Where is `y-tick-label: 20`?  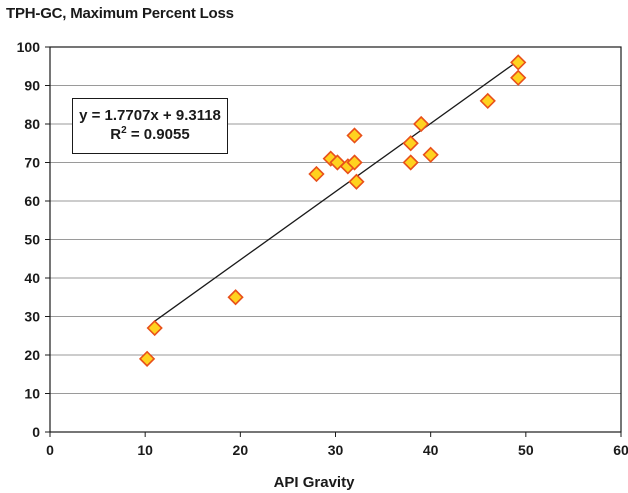
y-tick-label: 20 is located at coordinates (32, 355).